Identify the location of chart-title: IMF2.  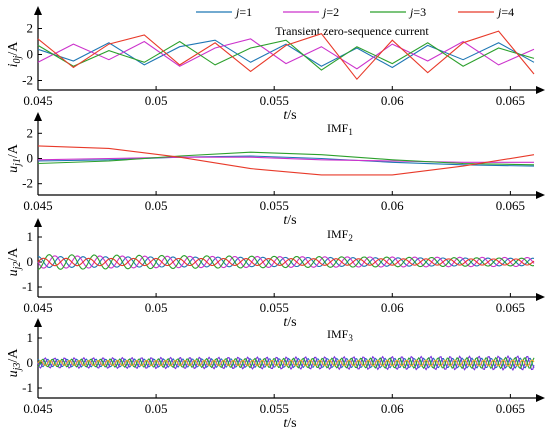
(340, 235).